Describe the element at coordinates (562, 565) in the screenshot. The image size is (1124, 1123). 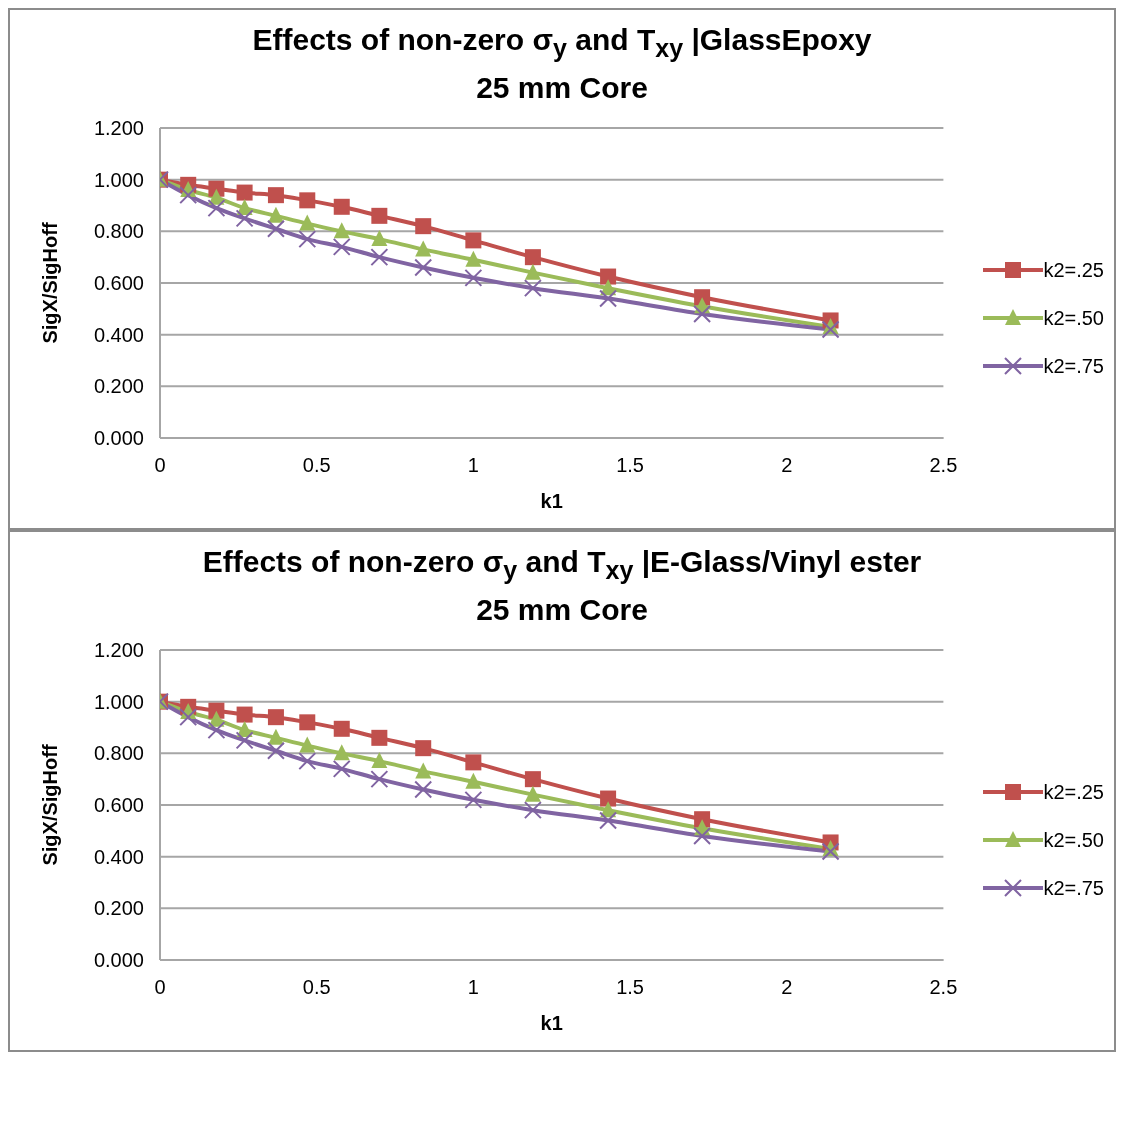
I see `chart-title: Effects of non-zero σ$_{y}$ and Τ$_{xy}$ |E-Glass/Vinyl ester` at that location.